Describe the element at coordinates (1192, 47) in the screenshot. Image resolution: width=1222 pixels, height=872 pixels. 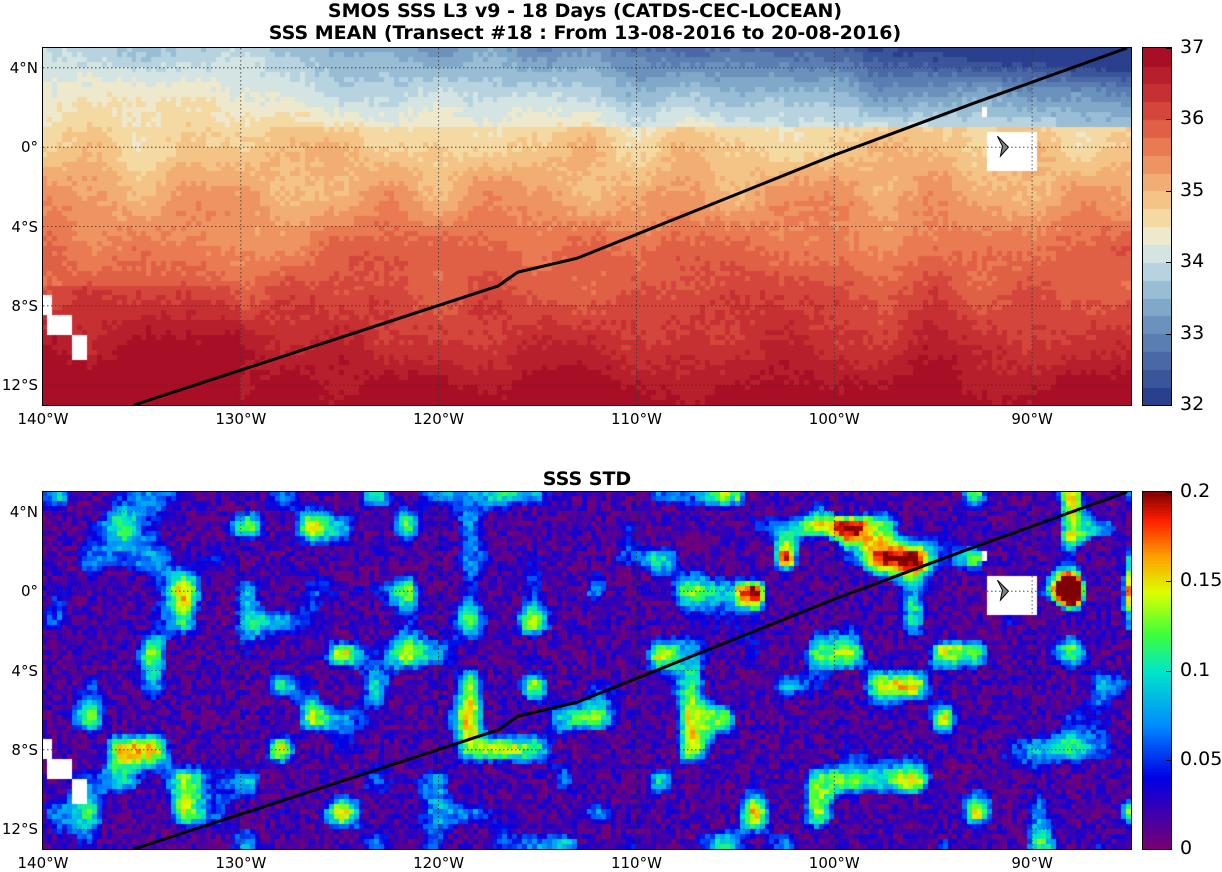
I see `colorbar-tick-label: 37` at that location.